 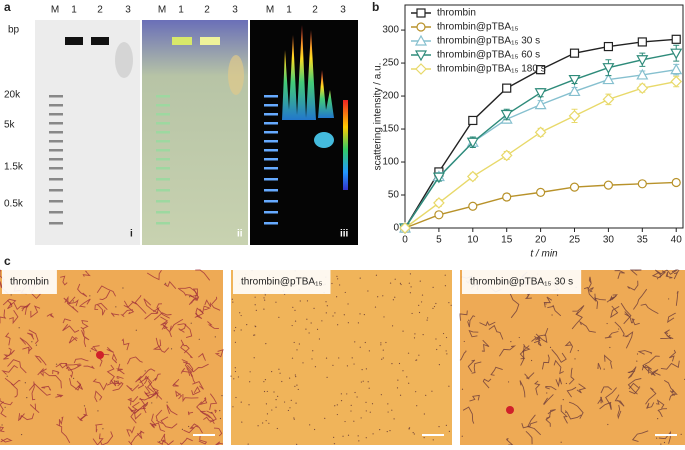 What do you see at coordinates (390, 129) in the screenshot?
I see `y-tick-label: 150` at bounding box center [390, 129].